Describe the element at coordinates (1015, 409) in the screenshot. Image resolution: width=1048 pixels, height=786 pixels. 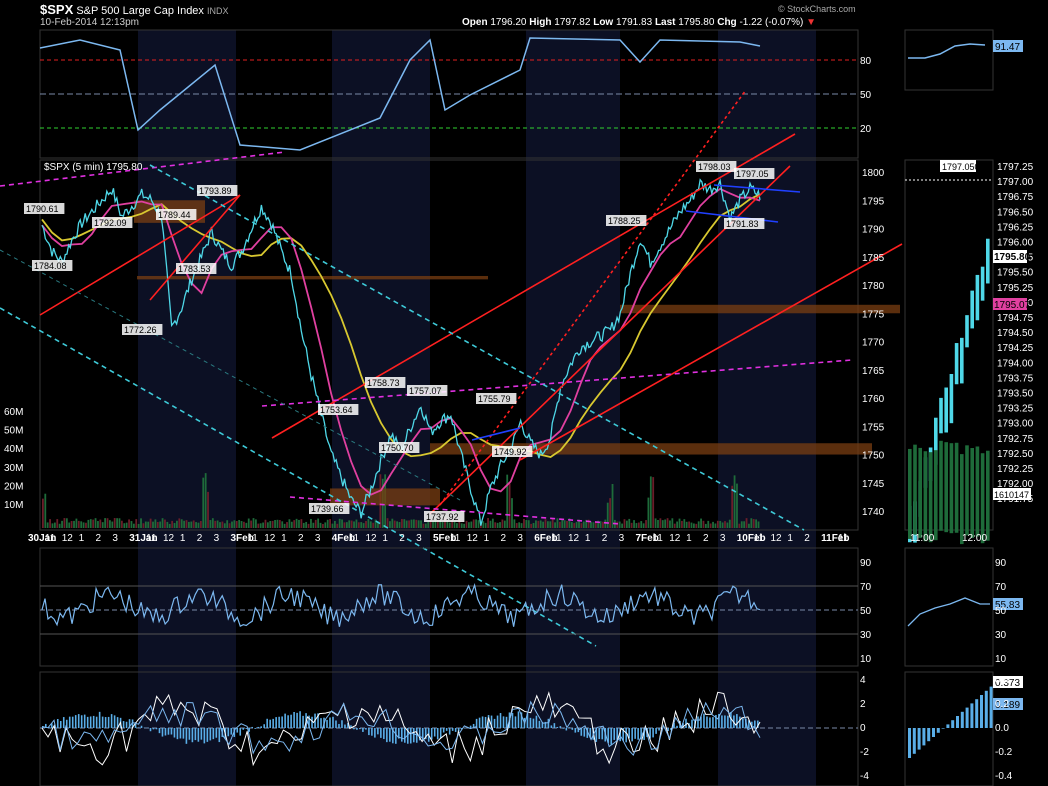
I see `mini-price-tick: 1793.25` at that location.